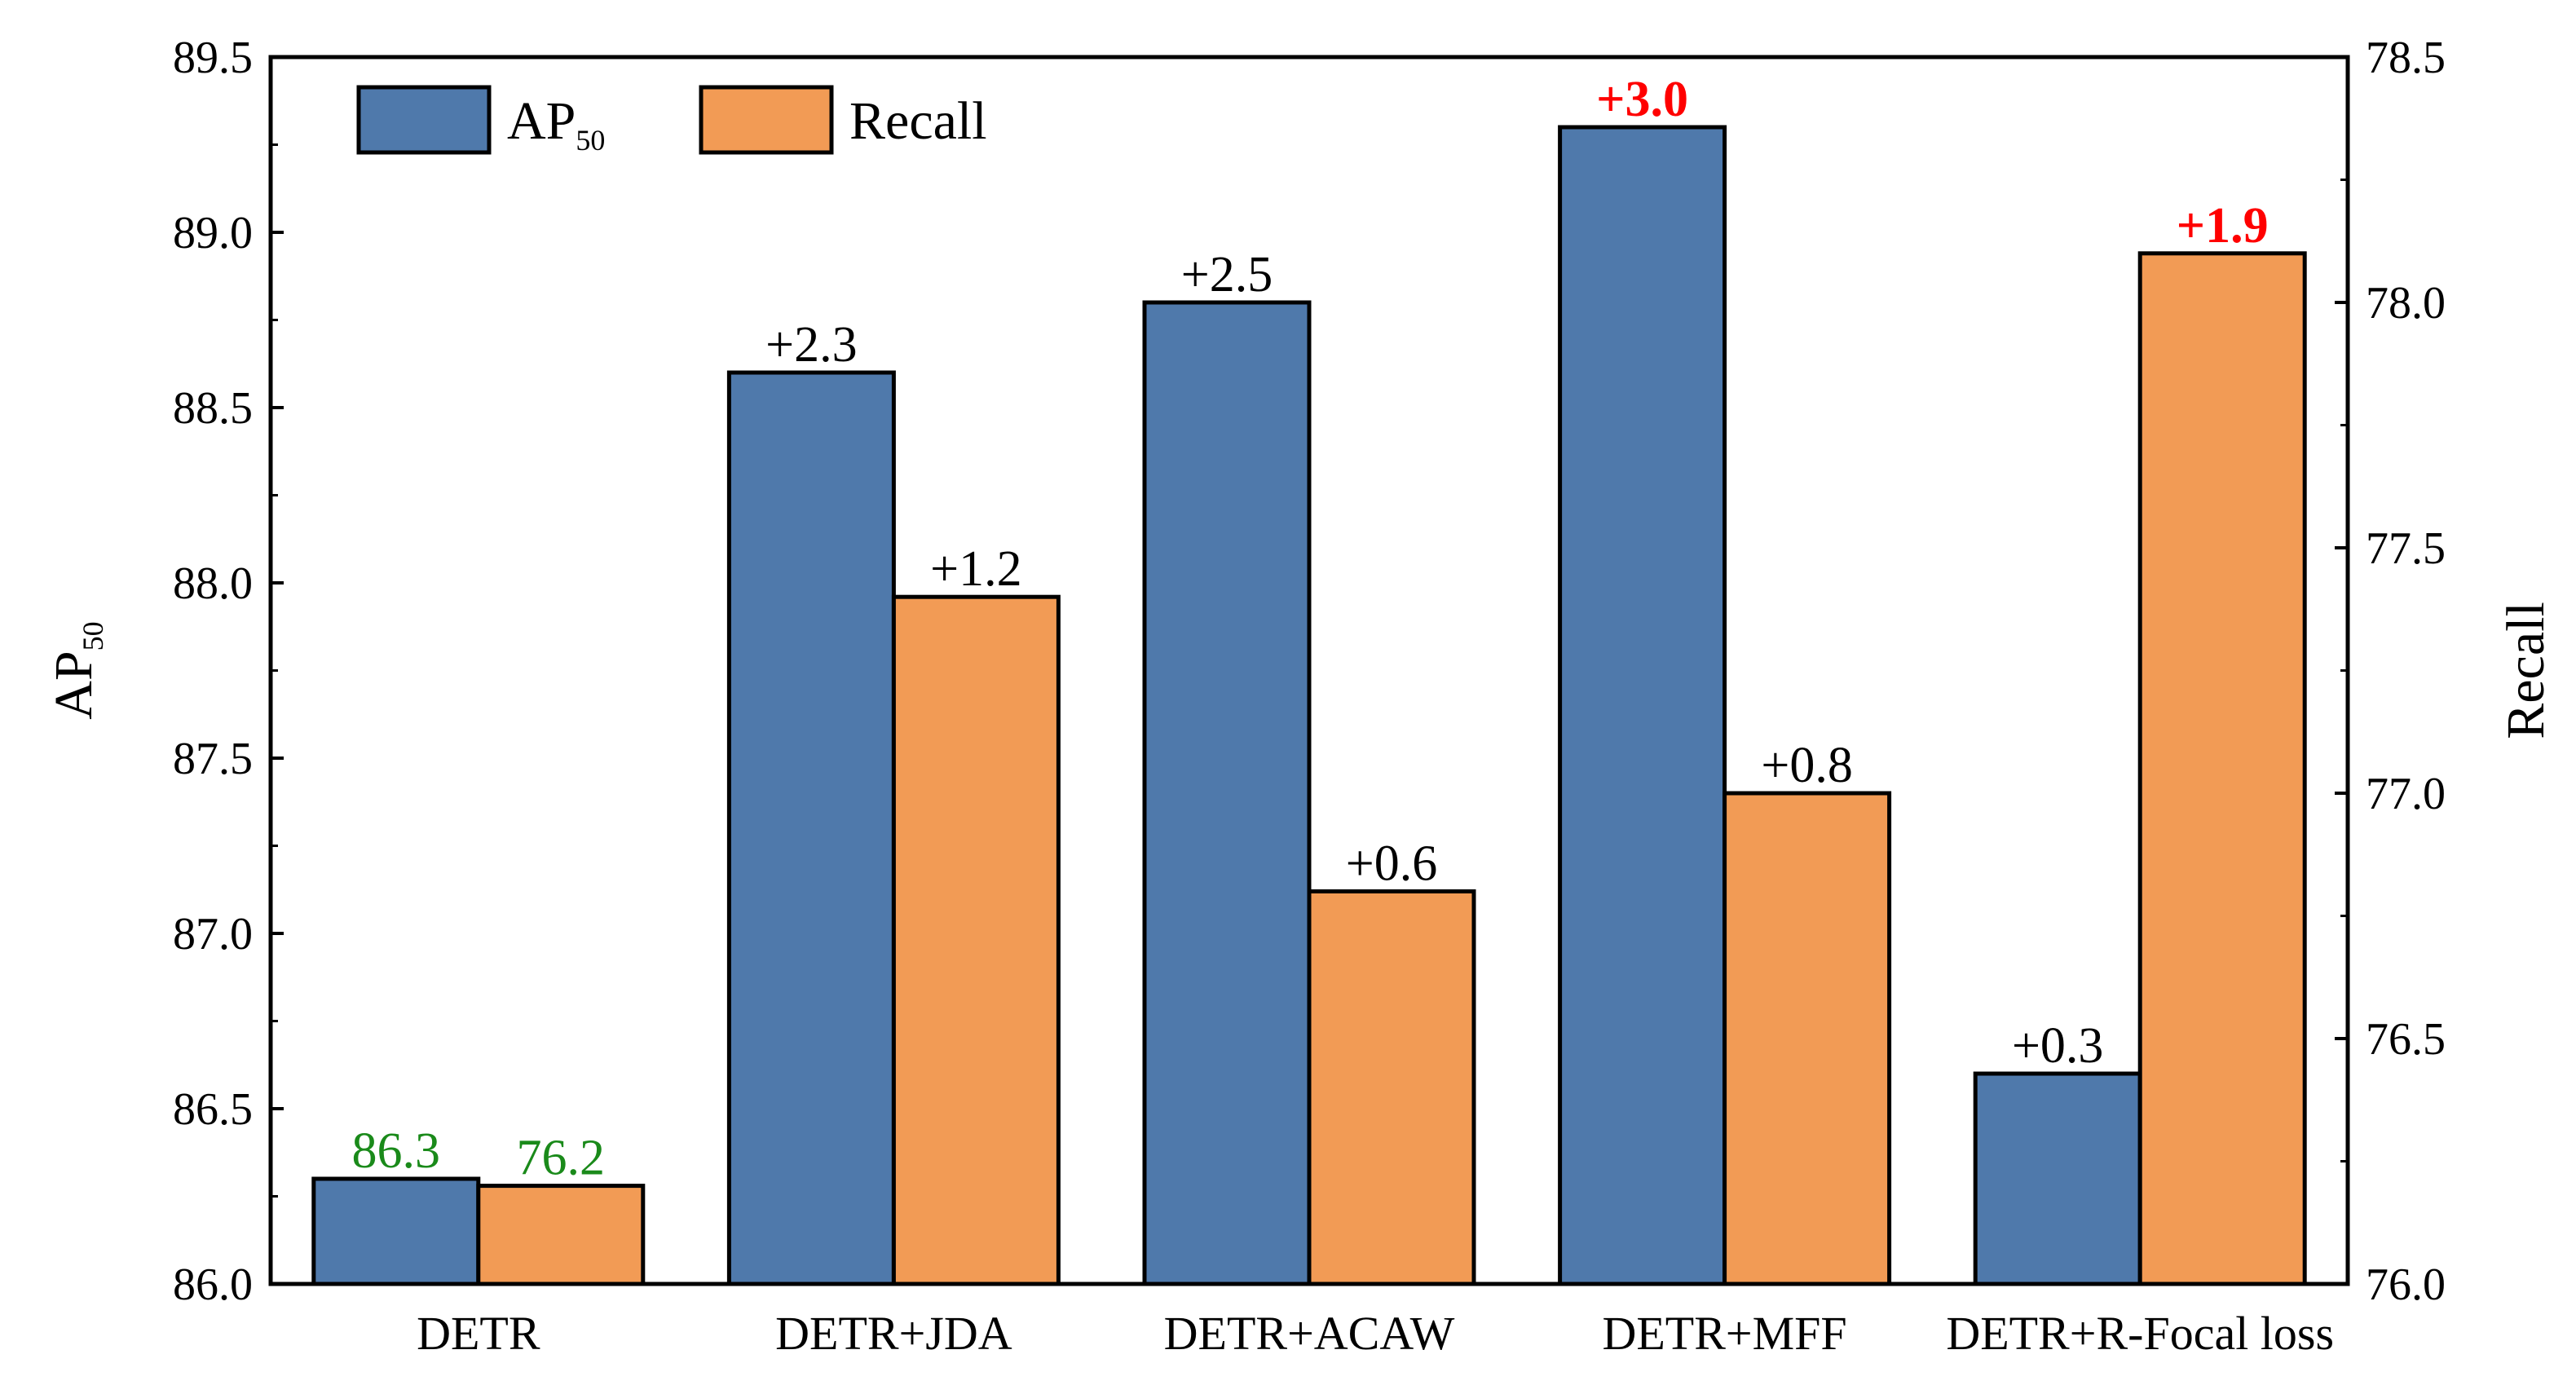 The width and height of the screenshot is (2576, 1394). Describe the element at coordinates (1227, 275) in the screenshot. I see `data-label-ap50-2: +2.5` at that location.